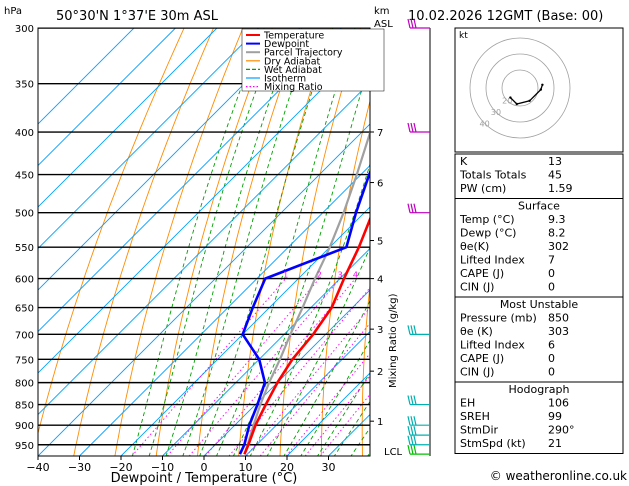  What do you see at coordinates (24, 248) in the screenshot?
I see `pressure-tick-label: 550` at bounding box center [24, 248].